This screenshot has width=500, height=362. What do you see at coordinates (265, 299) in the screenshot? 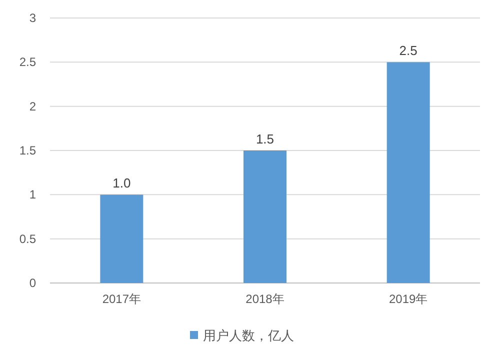
I see `x-tick-label: 2018年` at bounding box center [265, 299].